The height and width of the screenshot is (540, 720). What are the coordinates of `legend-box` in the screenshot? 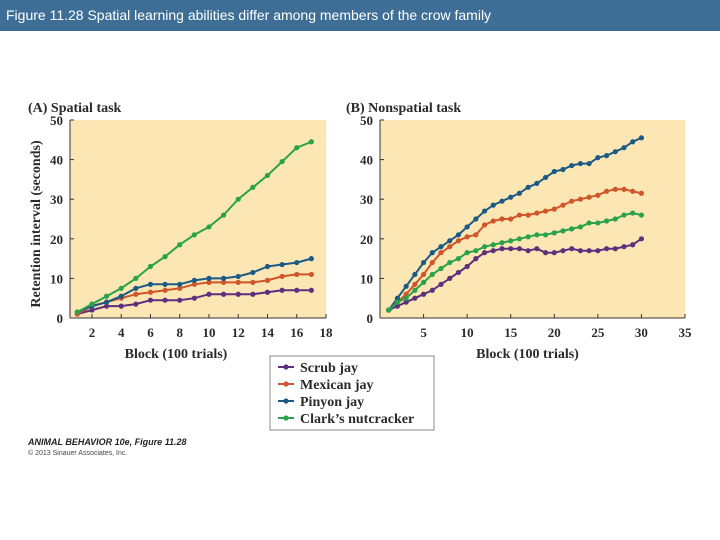 It's located at (352, 393).